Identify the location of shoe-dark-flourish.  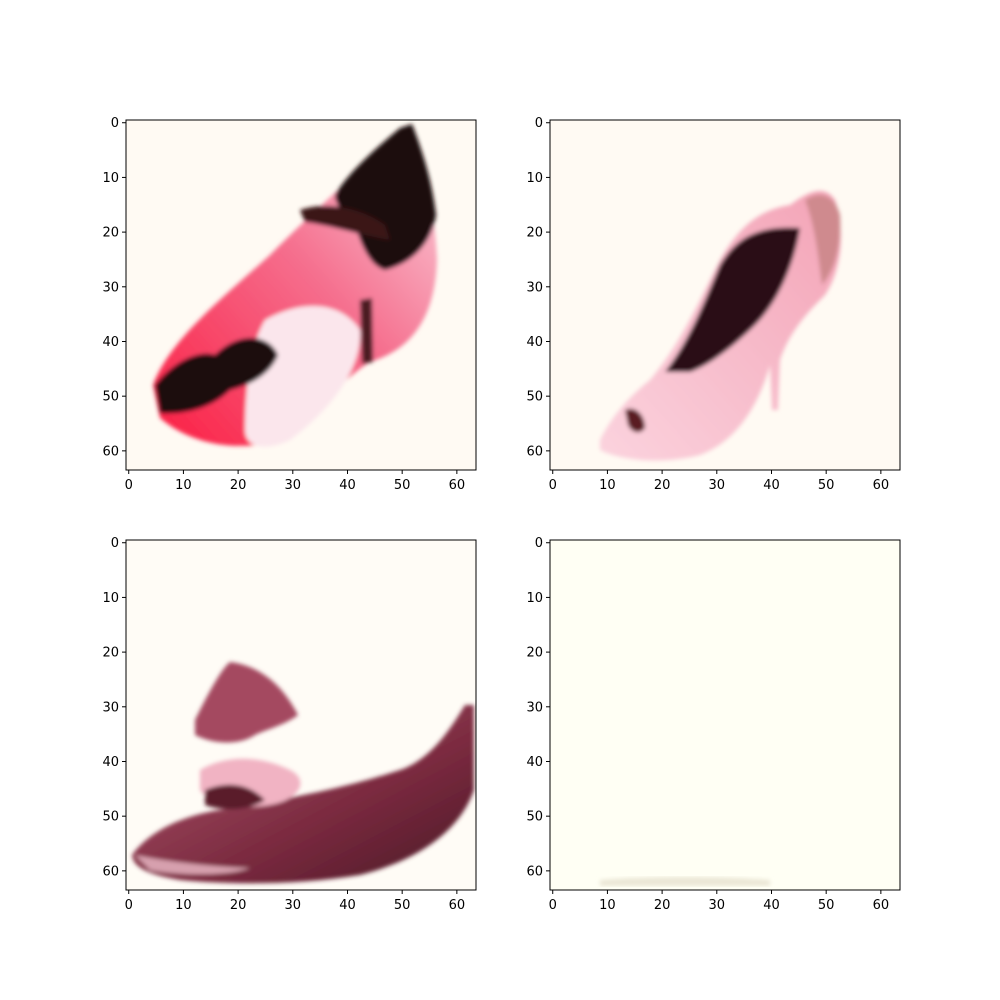
(235, 797).